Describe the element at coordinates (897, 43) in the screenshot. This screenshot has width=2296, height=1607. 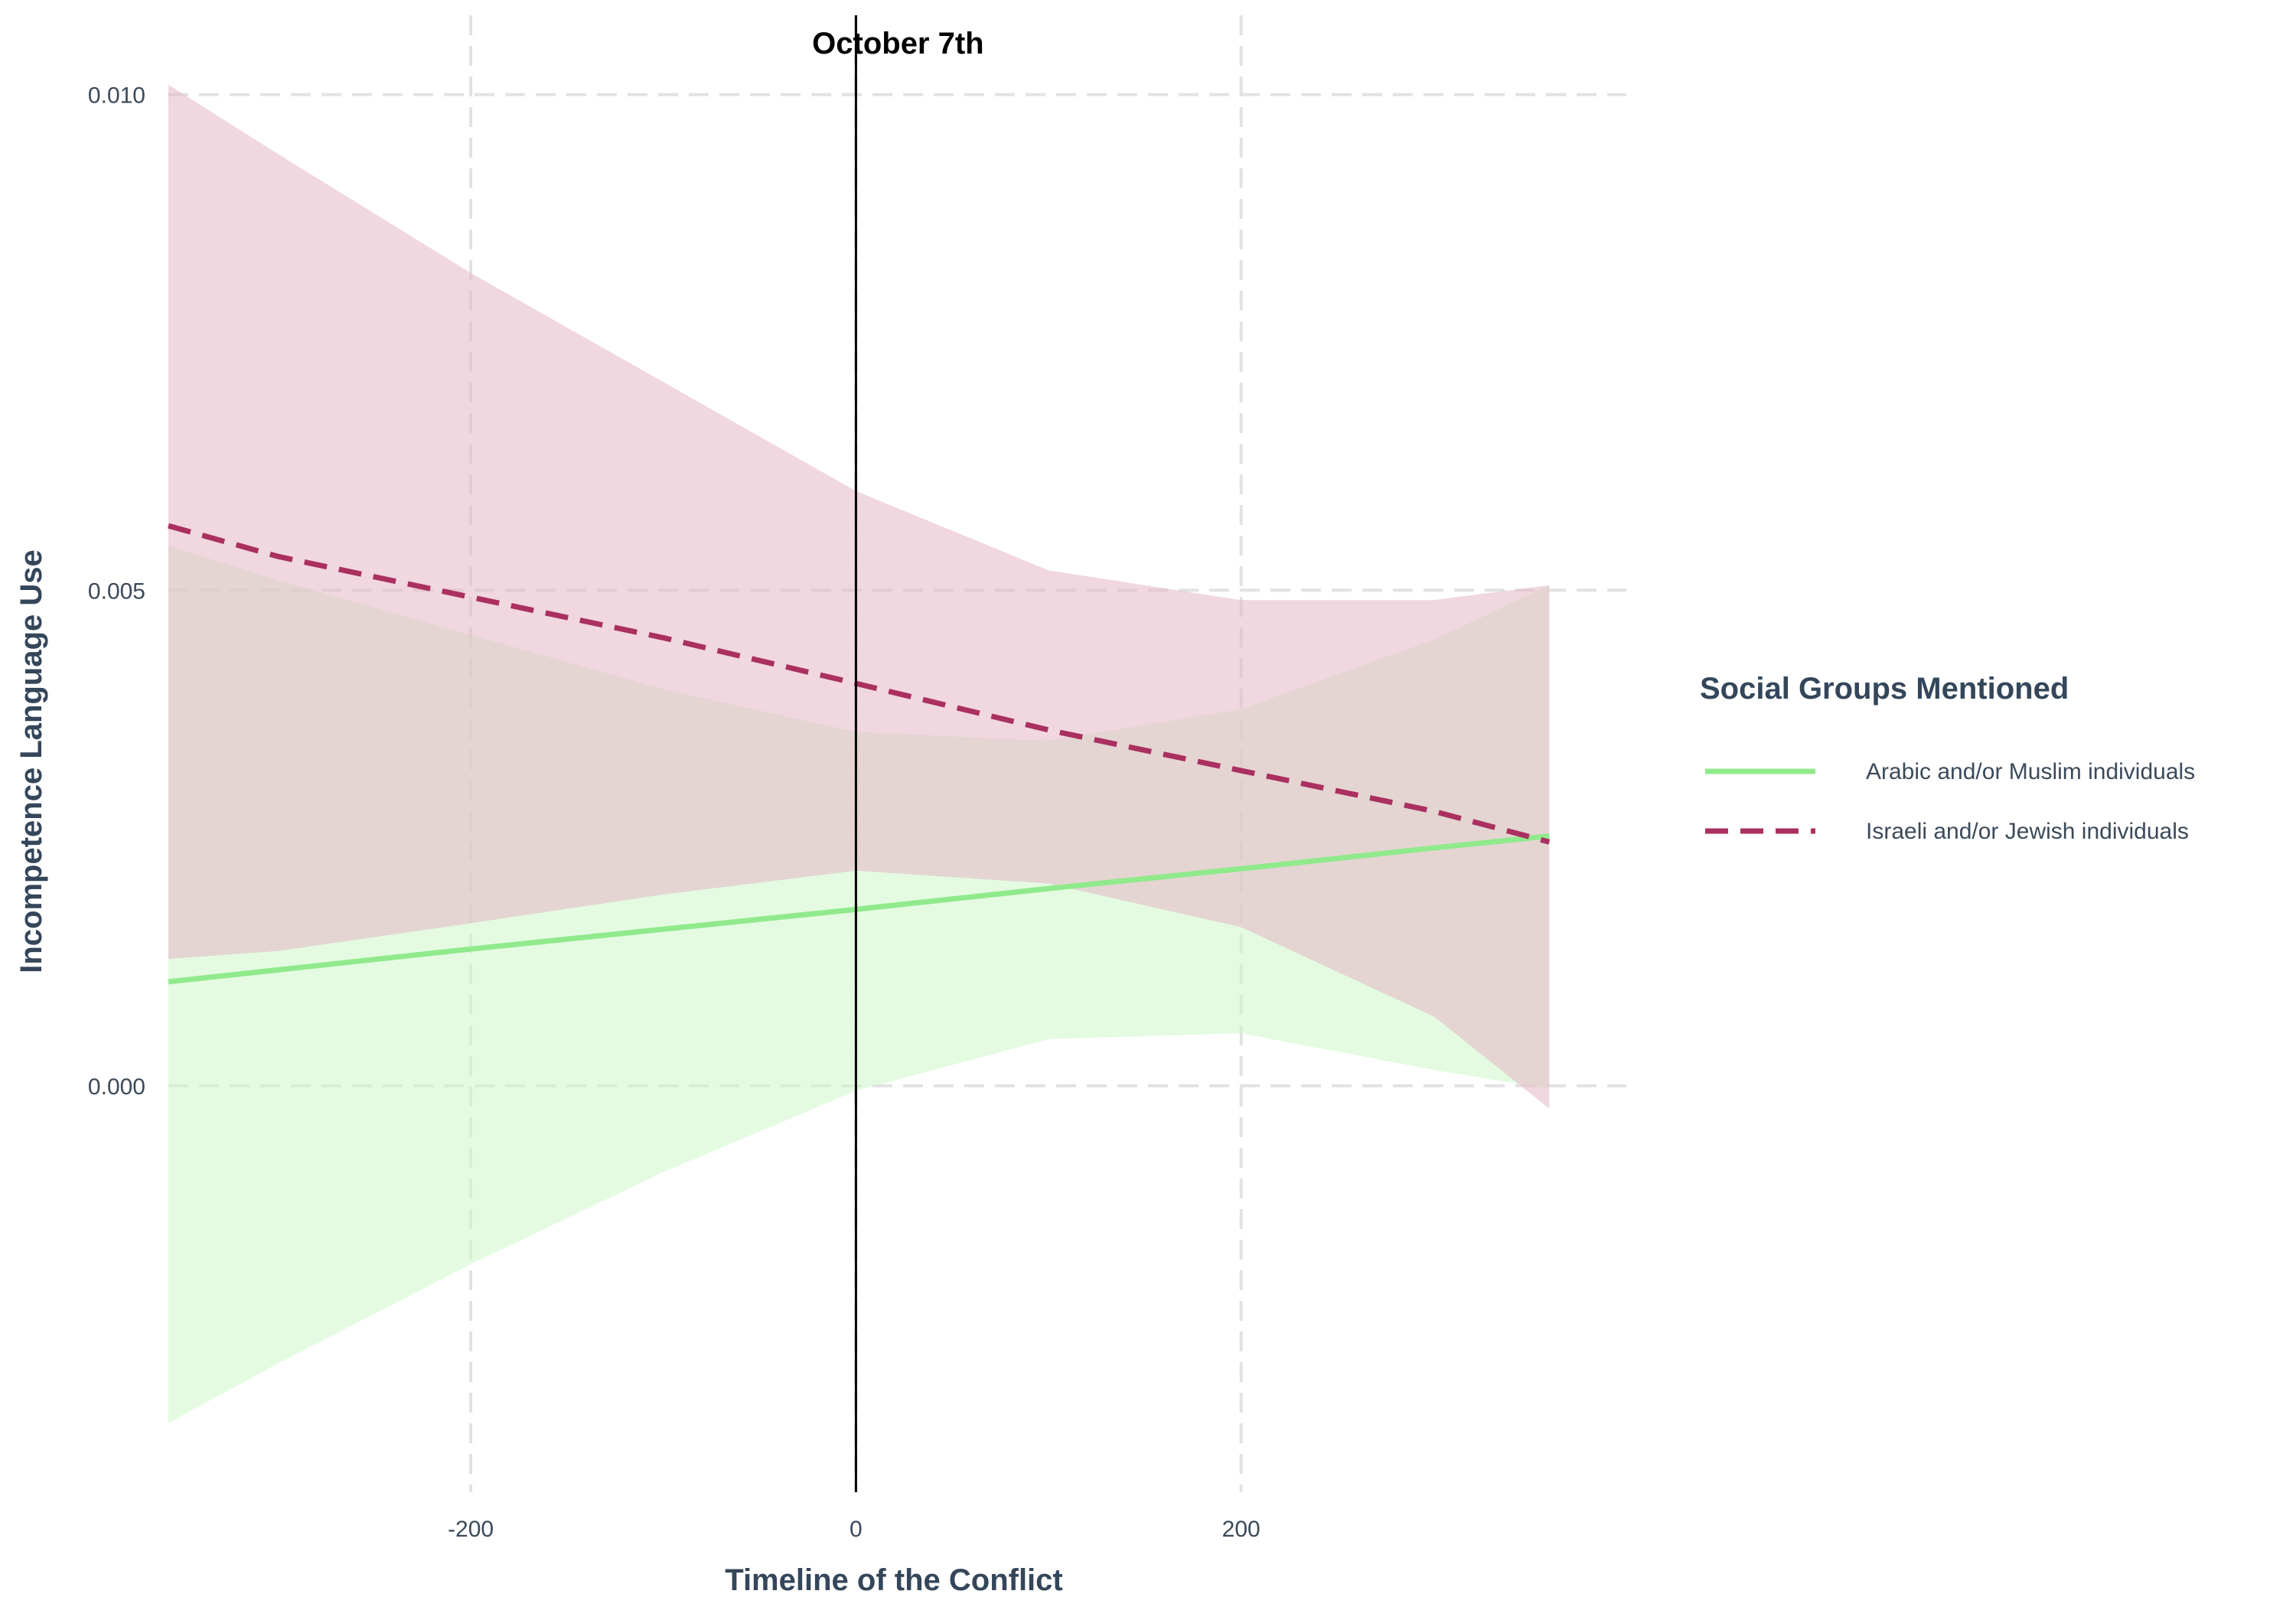
I see `october-7th-annotation: October 7th` at that location.